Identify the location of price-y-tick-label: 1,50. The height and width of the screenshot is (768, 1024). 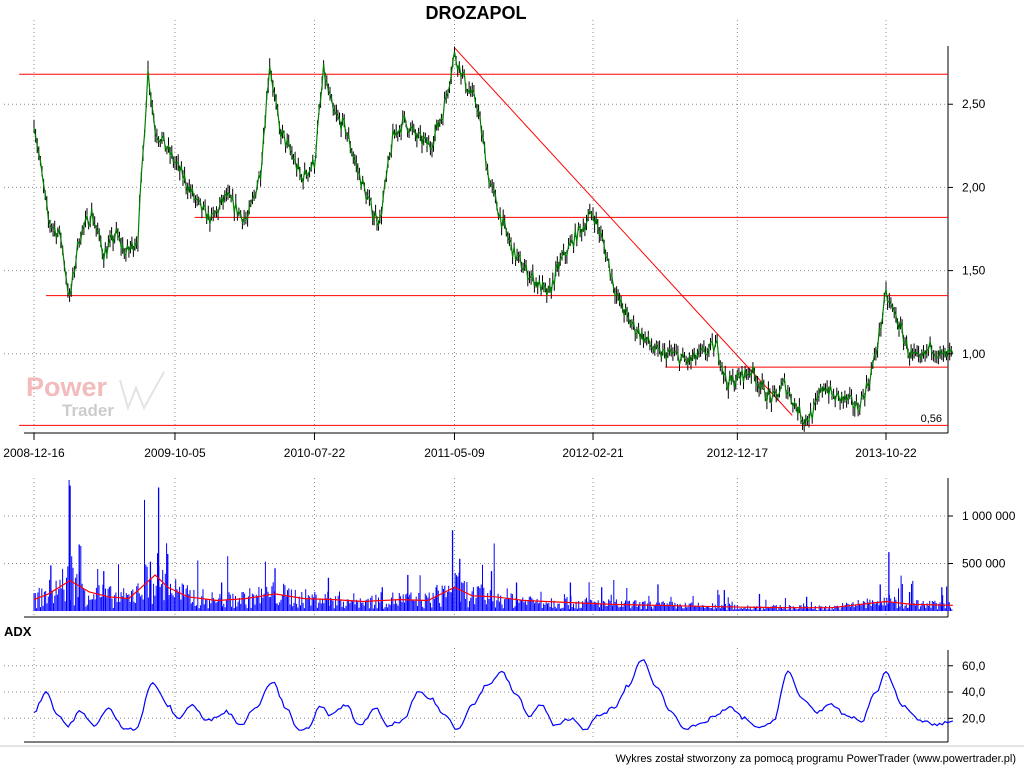
(974, 271).